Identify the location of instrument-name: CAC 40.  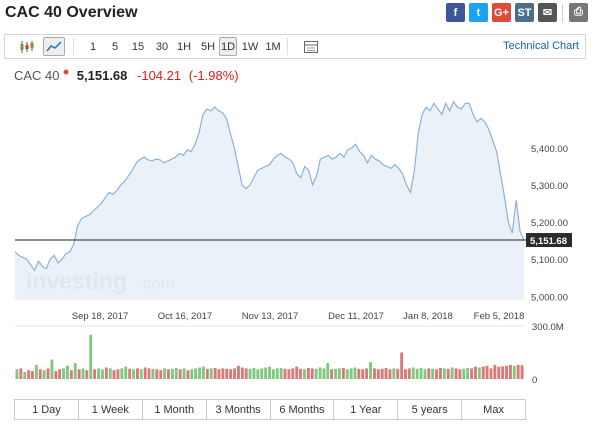
(37, 75).